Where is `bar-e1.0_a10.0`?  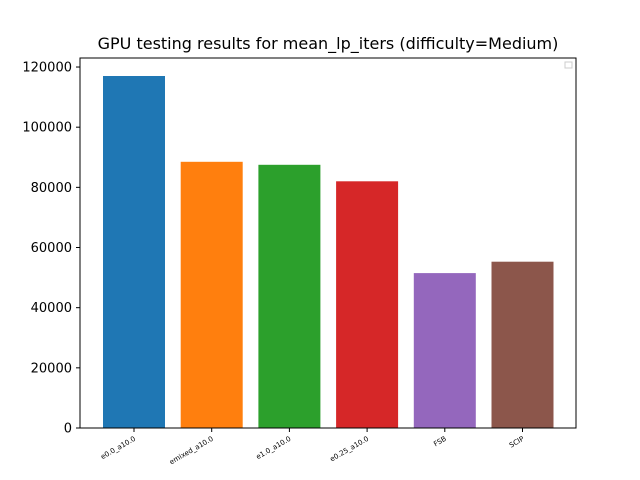 bar-e1.0_a10.0 is located at coordinates (289, 296).